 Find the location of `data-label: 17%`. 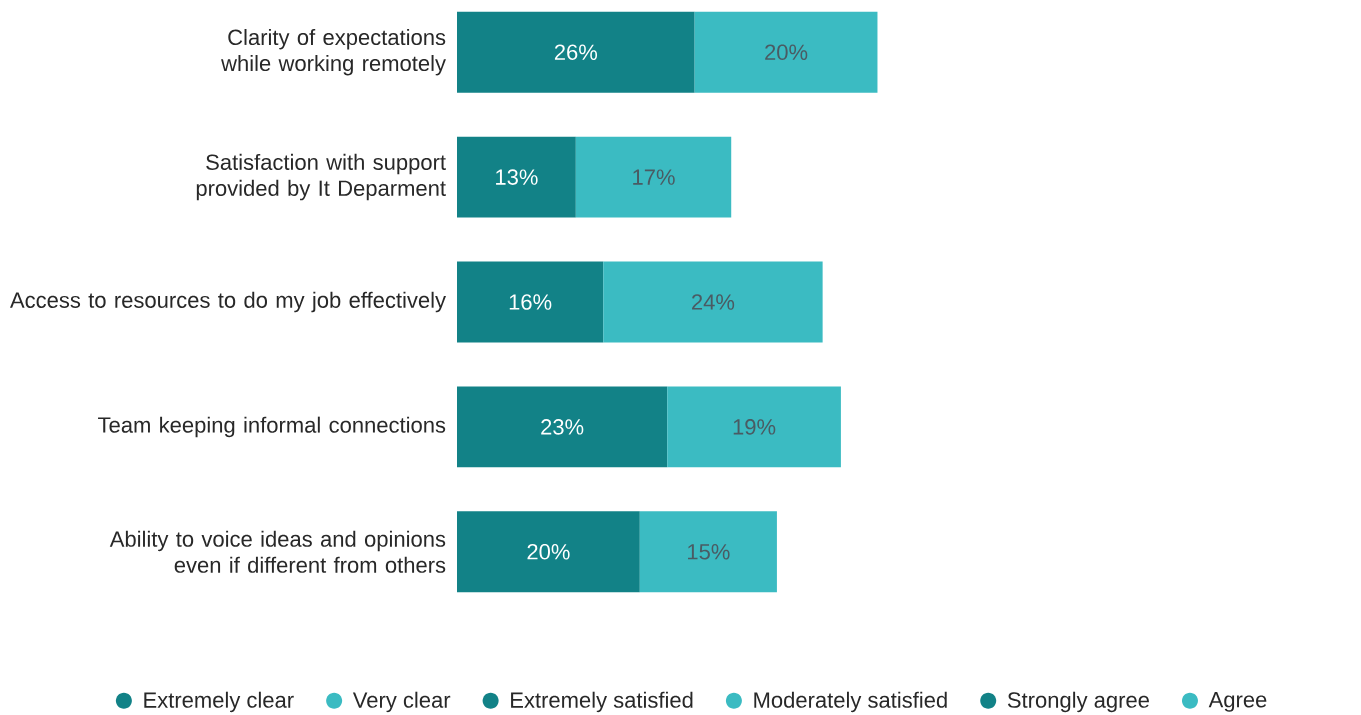

data-label: 17% is located at coordinates (654, 177).